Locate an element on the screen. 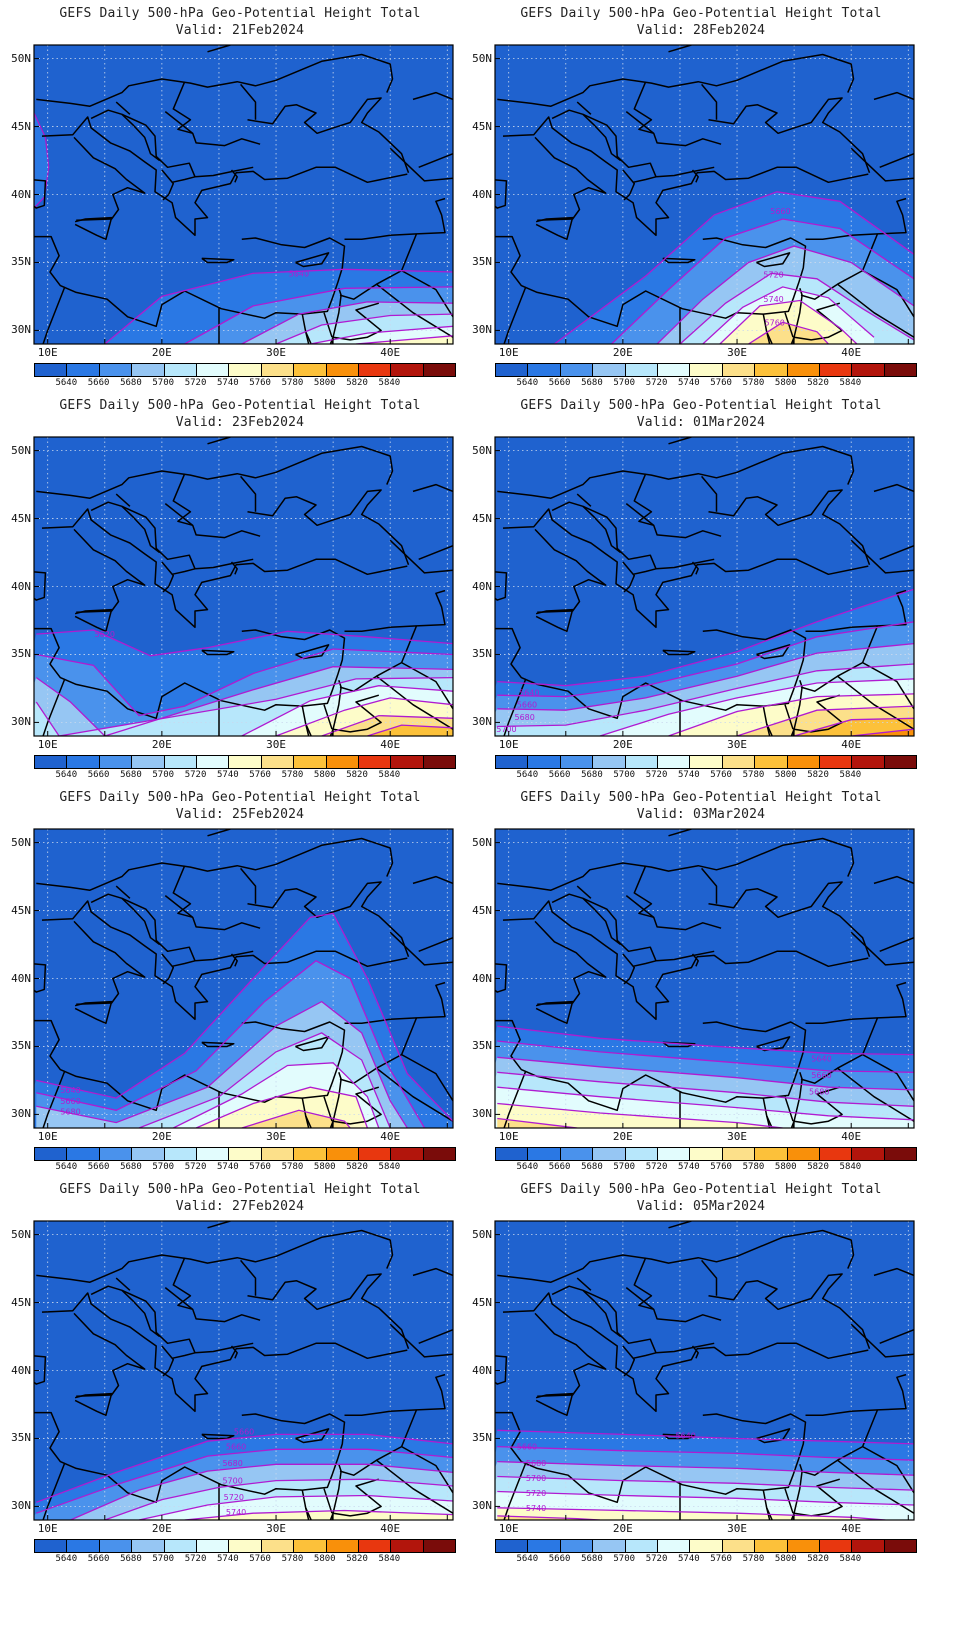  contour-label: 5740 is located at coordinates (236, 1512).